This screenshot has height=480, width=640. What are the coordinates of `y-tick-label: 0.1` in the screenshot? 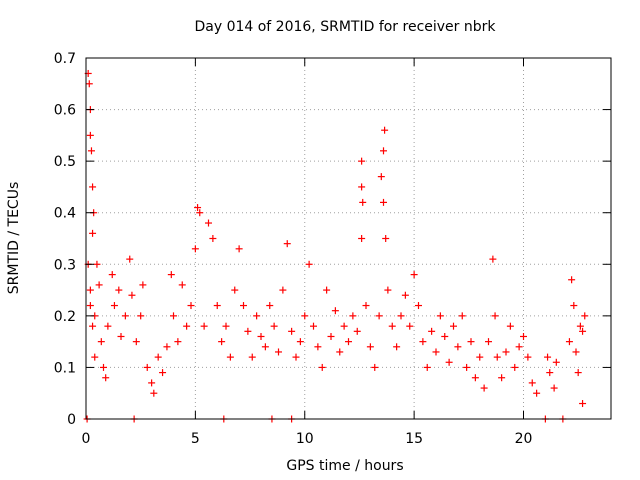 It's located at (65, 368).